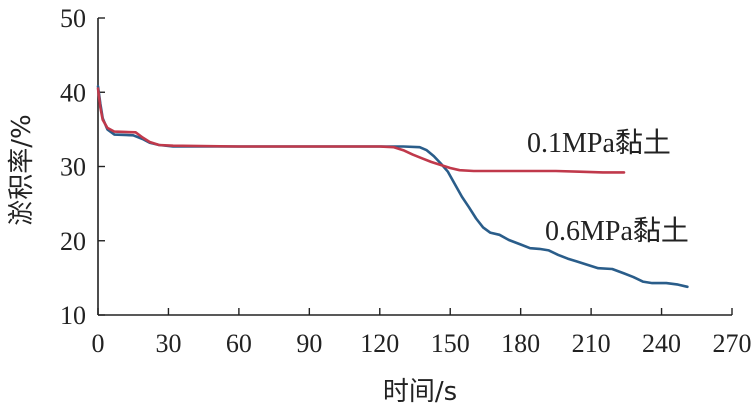  What do you see at coordinates (661, 343) in the screenshot?
I see `x-tick-label: 240` at bounding box center [661, 343].